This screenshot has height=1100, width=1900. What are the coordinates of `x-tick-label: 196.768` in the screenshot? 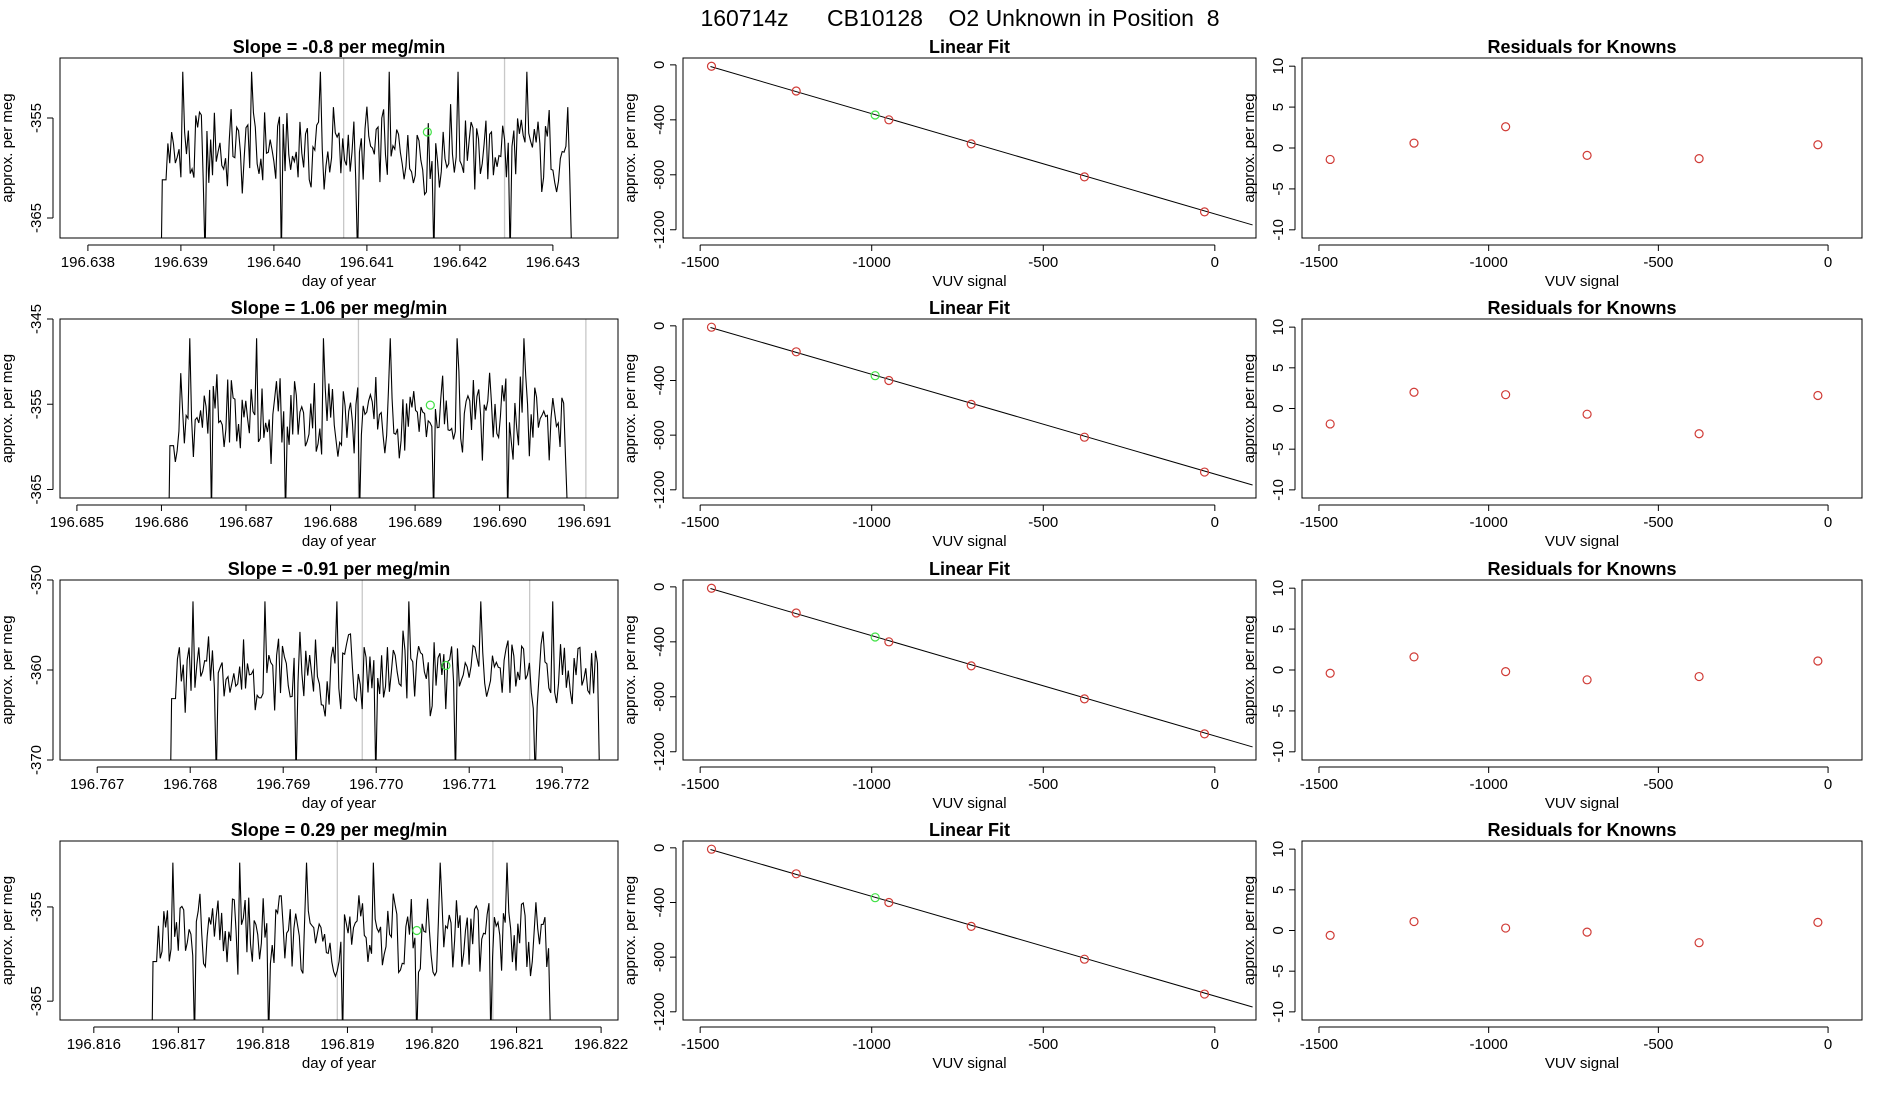 It's located at (190, 784).